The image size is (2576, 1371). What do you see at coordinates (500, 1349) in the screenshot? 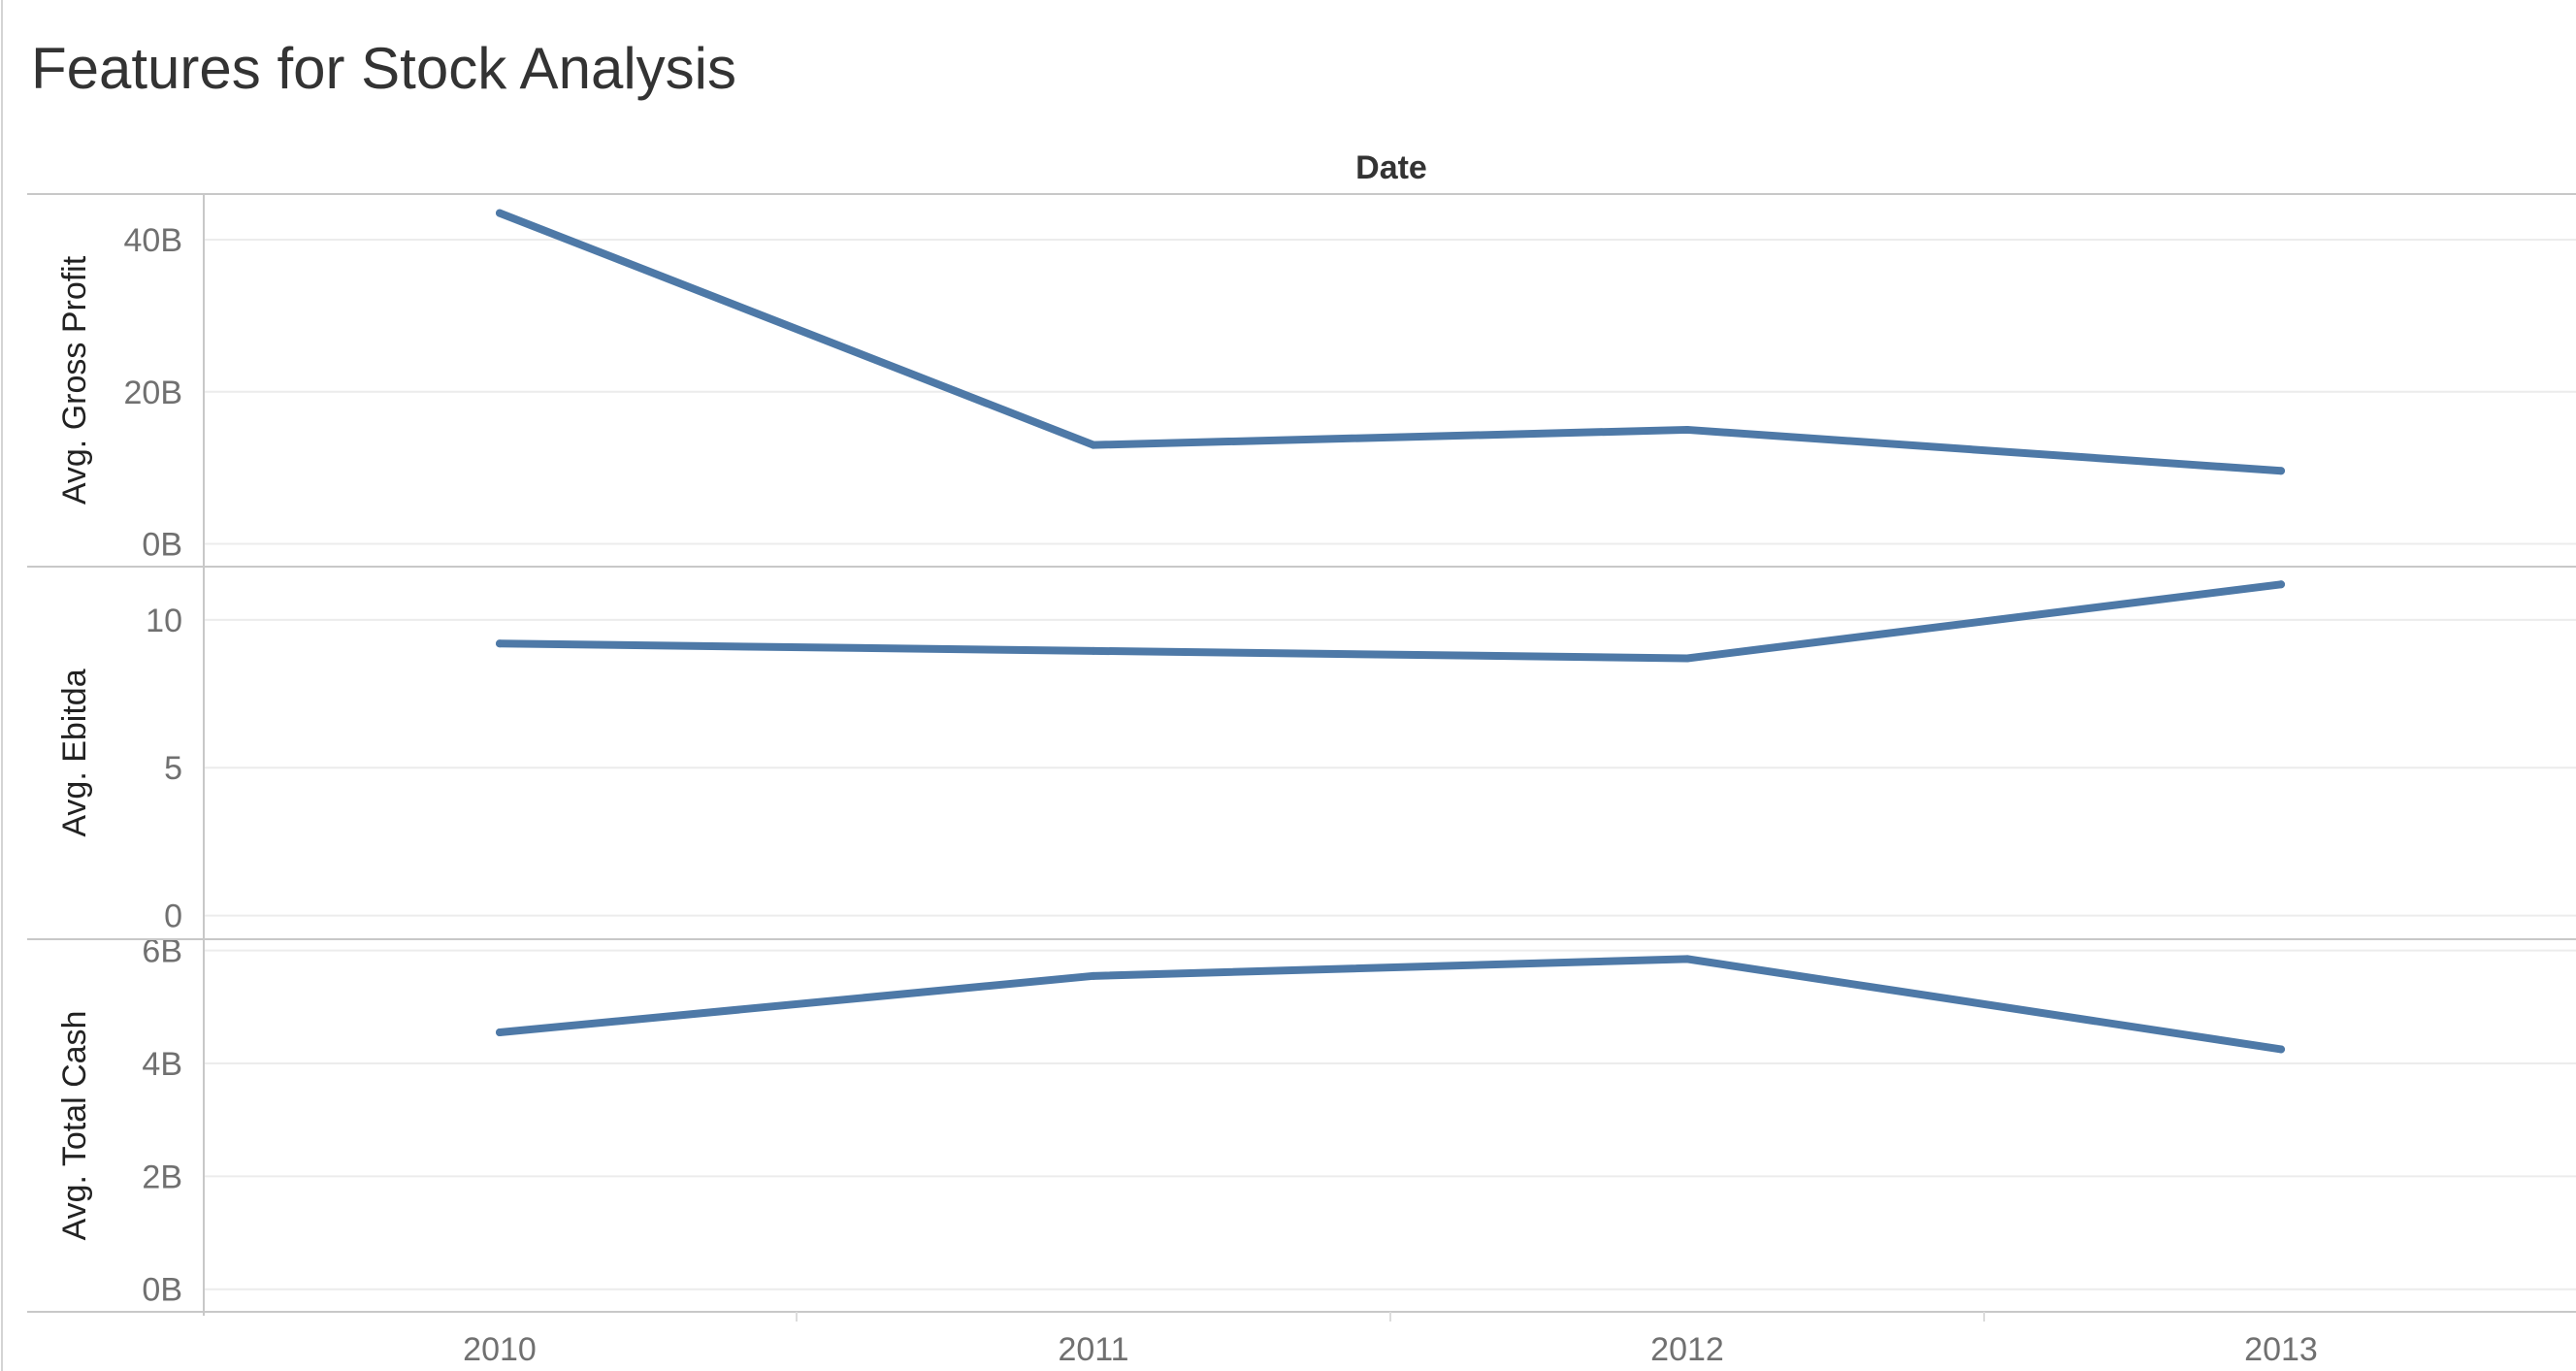
I see `x-tick-label-2010: 2010` at bounding box center [500, 1349].